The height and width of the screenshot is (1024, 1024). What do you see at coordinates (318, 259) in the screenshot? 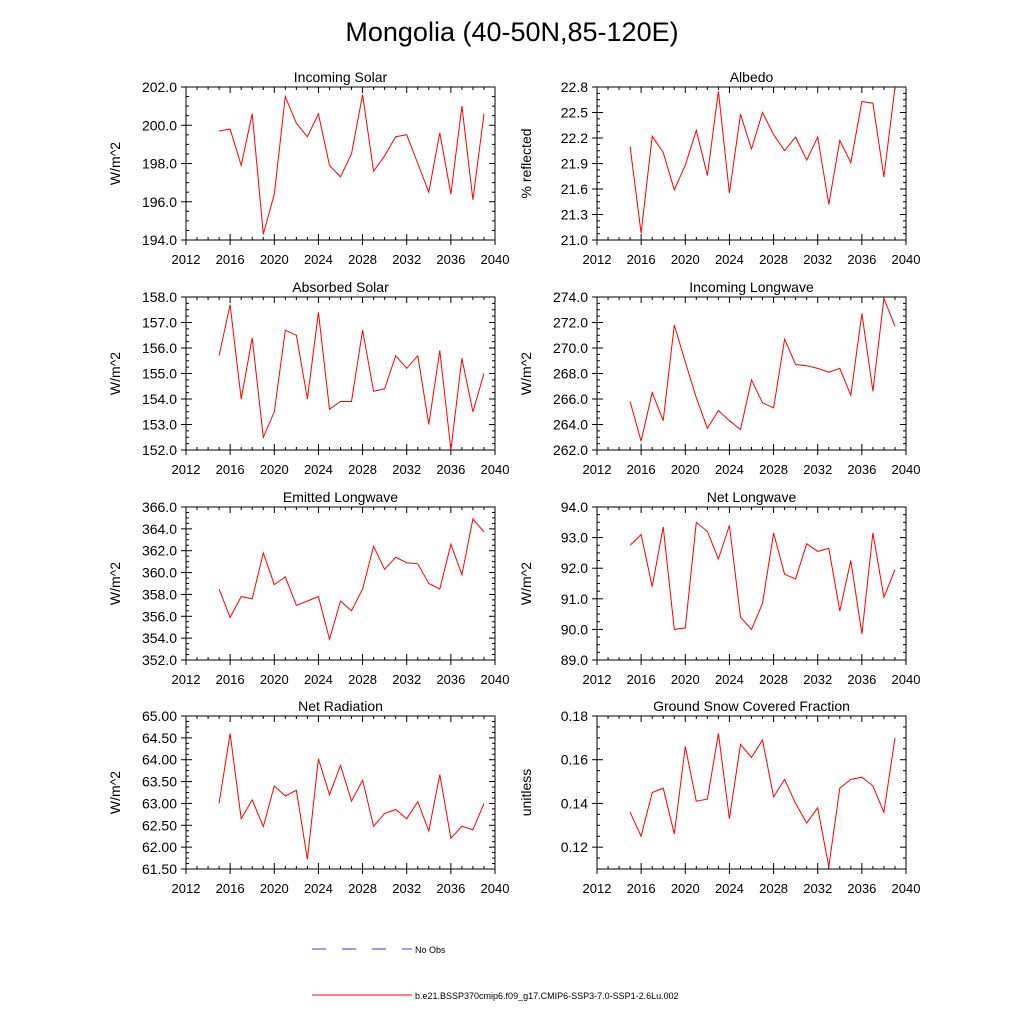
I see `panel-incoming-solar-xtick-label: 2024` at bounding box center [318, 259].